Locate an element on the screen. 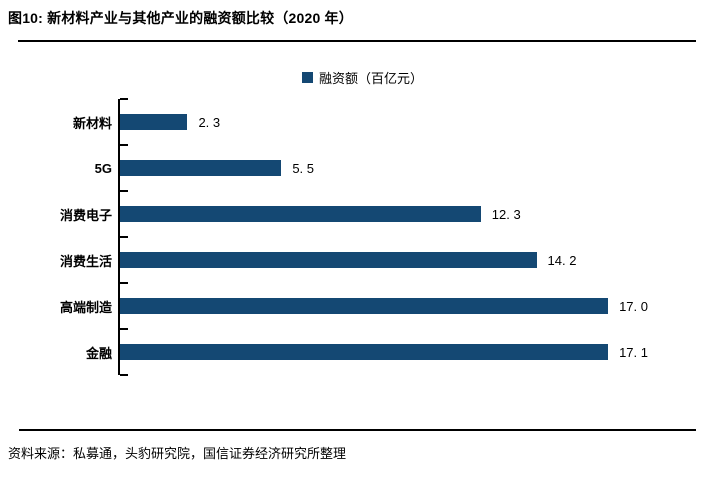  title-divider is located at coordinates (357, 41).